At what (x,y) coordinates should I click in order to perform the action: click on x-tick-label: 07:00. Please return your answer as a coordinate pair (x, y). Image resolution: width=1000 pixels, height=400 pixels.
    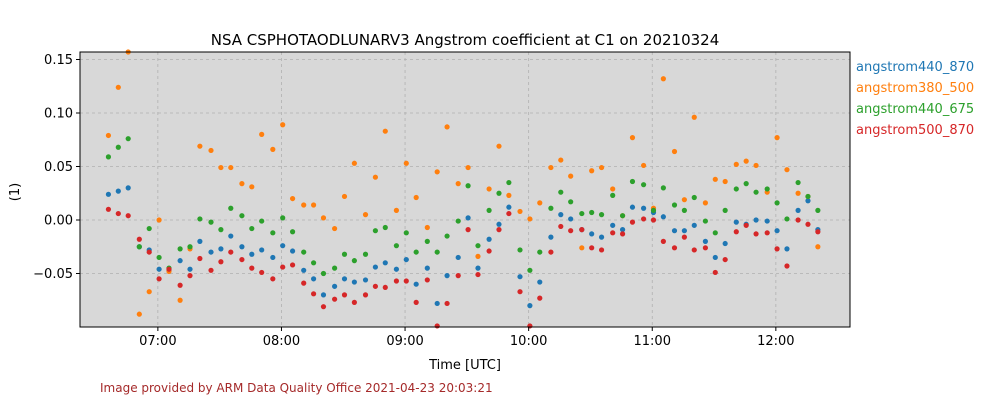
    Looking at the image, I should click on (157, 341).